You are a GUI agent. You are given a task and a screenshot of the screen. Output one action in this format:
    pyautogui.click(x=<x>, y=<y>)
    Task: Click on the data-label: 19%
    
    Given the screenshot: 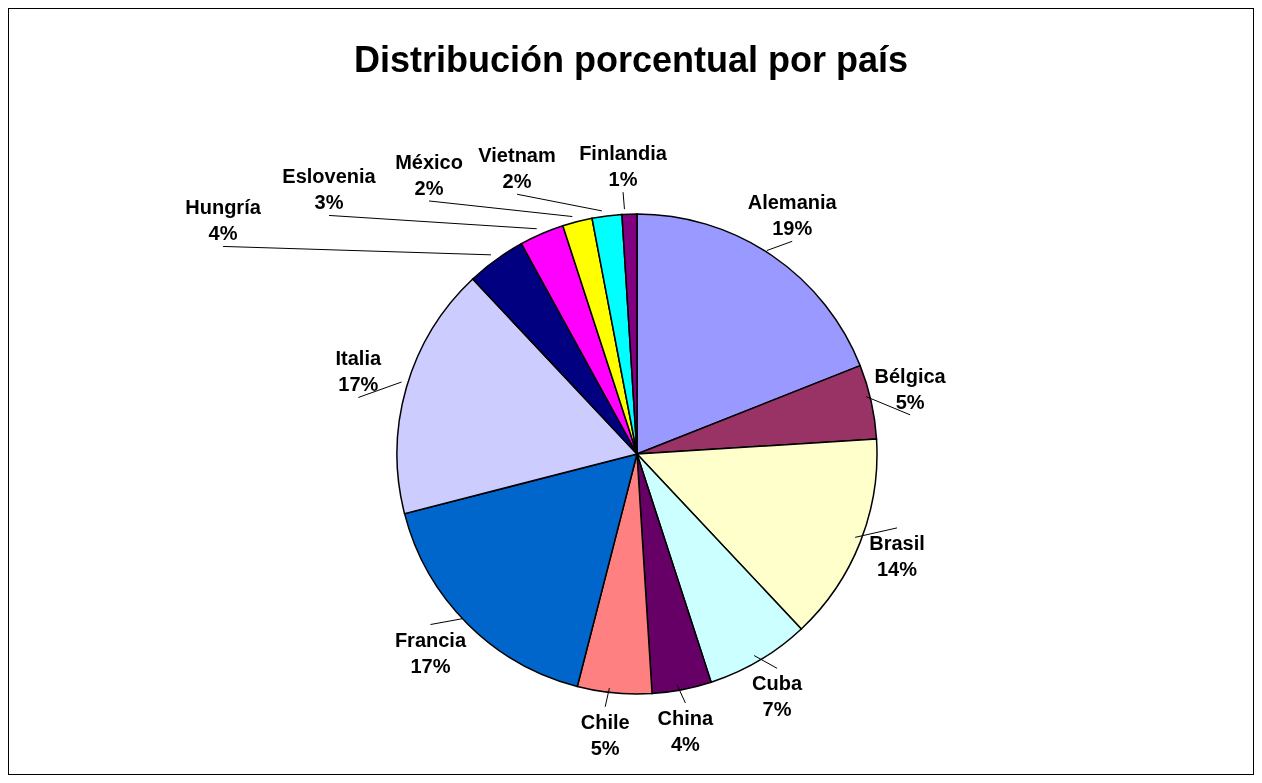 What is the action you would take?
    pyautogui.click(x=792, y=228)
    